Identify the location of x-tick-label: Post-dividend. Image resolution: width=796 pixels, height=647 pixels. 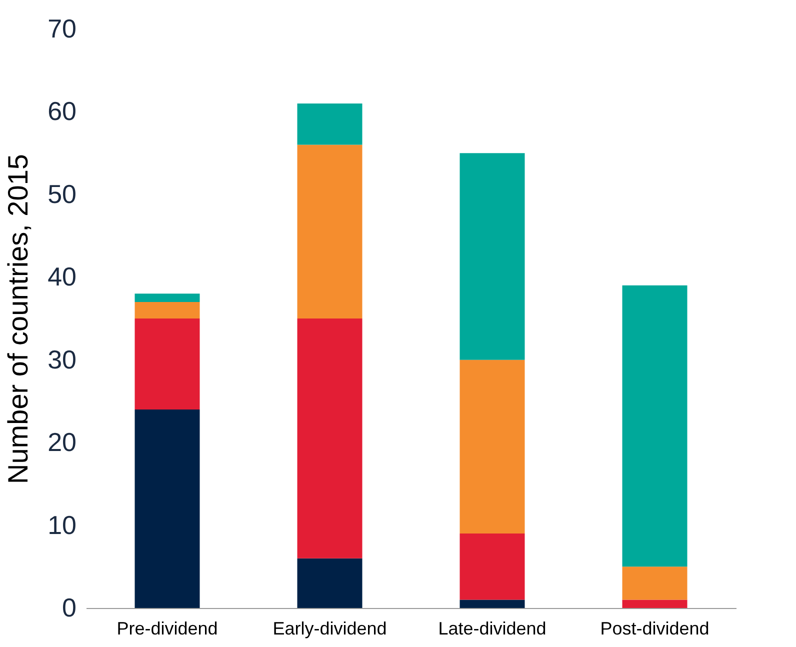
(655, 628).